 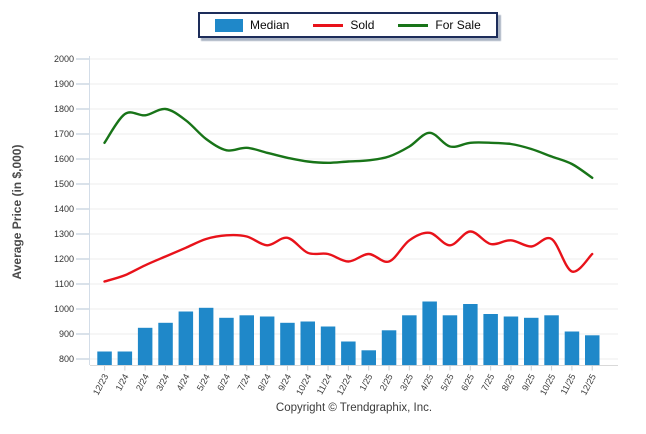 What do you see at coordinates (64, 259) in the screenshot?
I see `y-tick-label: 1200` at bounding box center [64, 259].